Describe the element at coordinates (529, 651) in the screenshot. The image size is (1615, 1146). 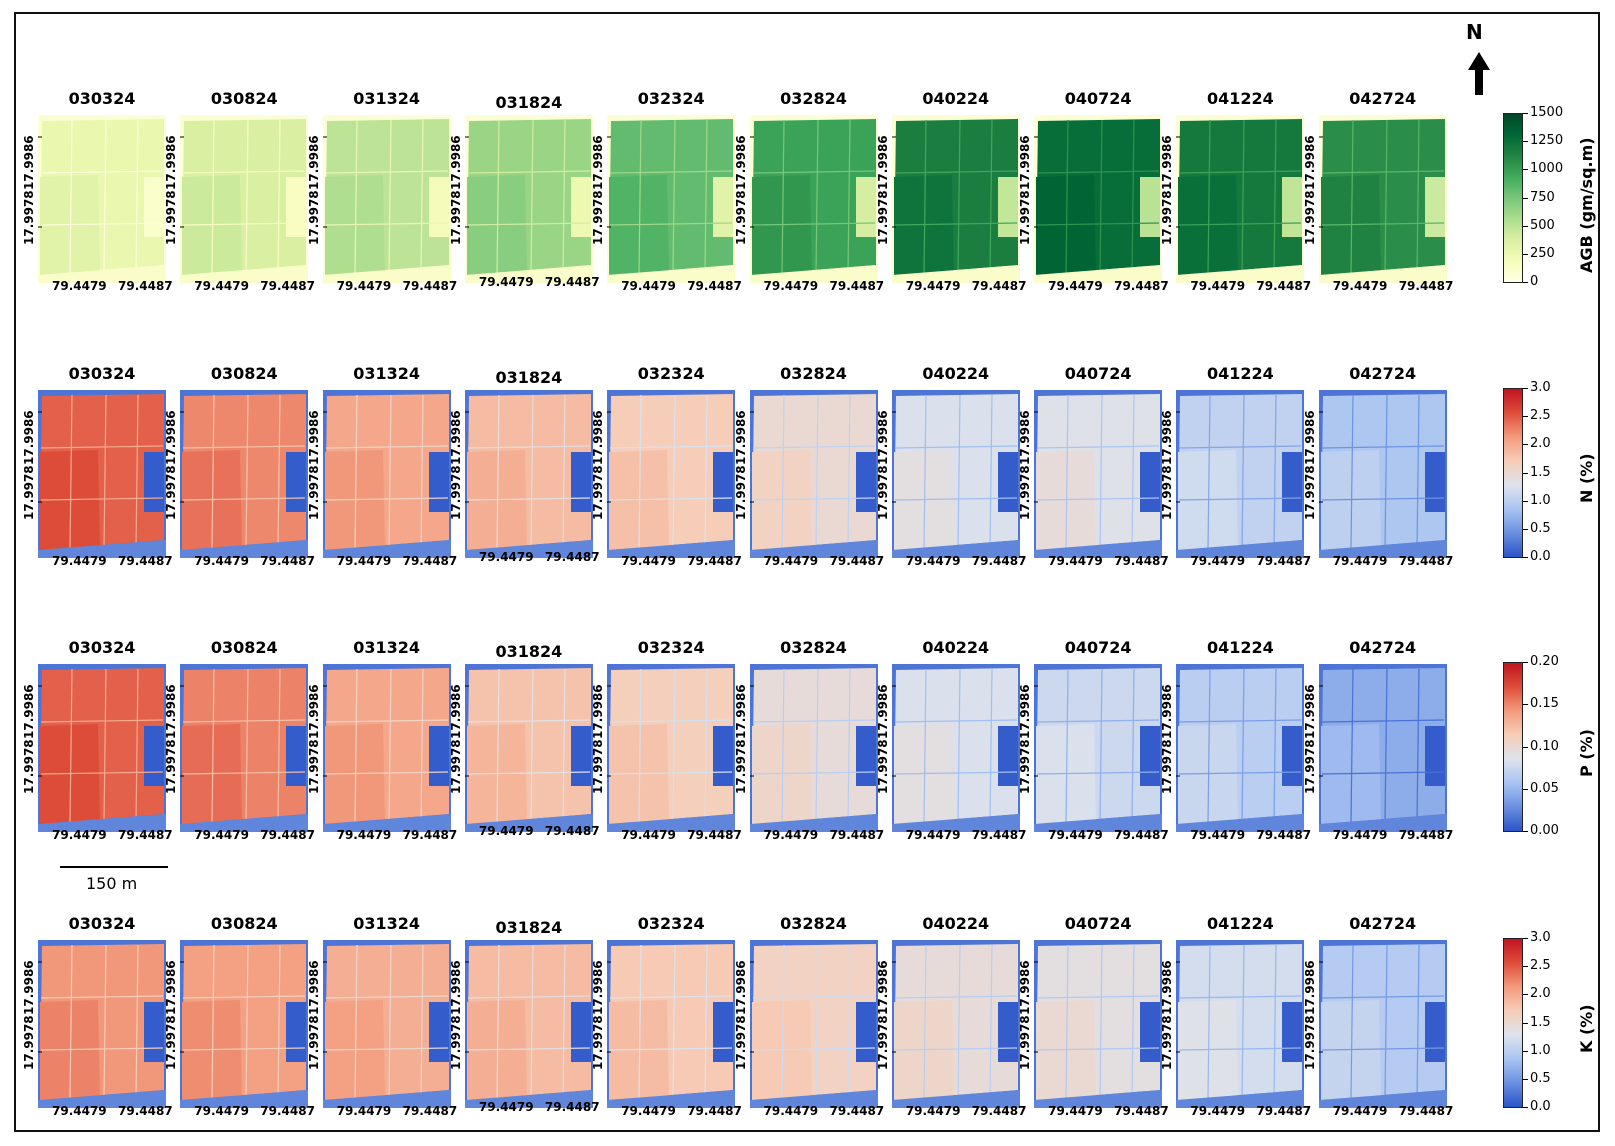
I see `panel-date-title: 031824` at that location.